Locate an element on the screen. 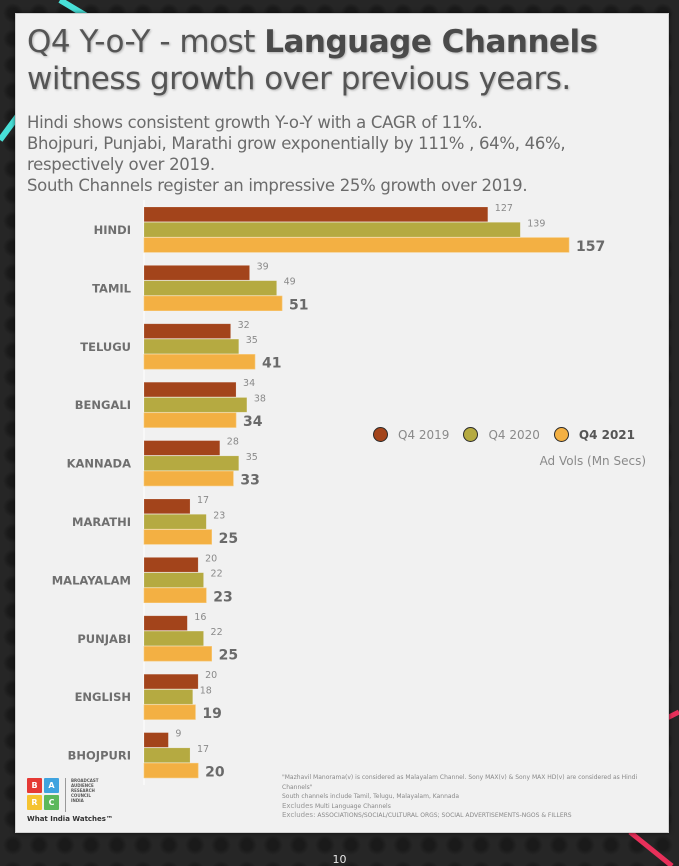 The width and height of the screenshot is (679, 866). data-label: 19 is located at coordinates (211, 714).